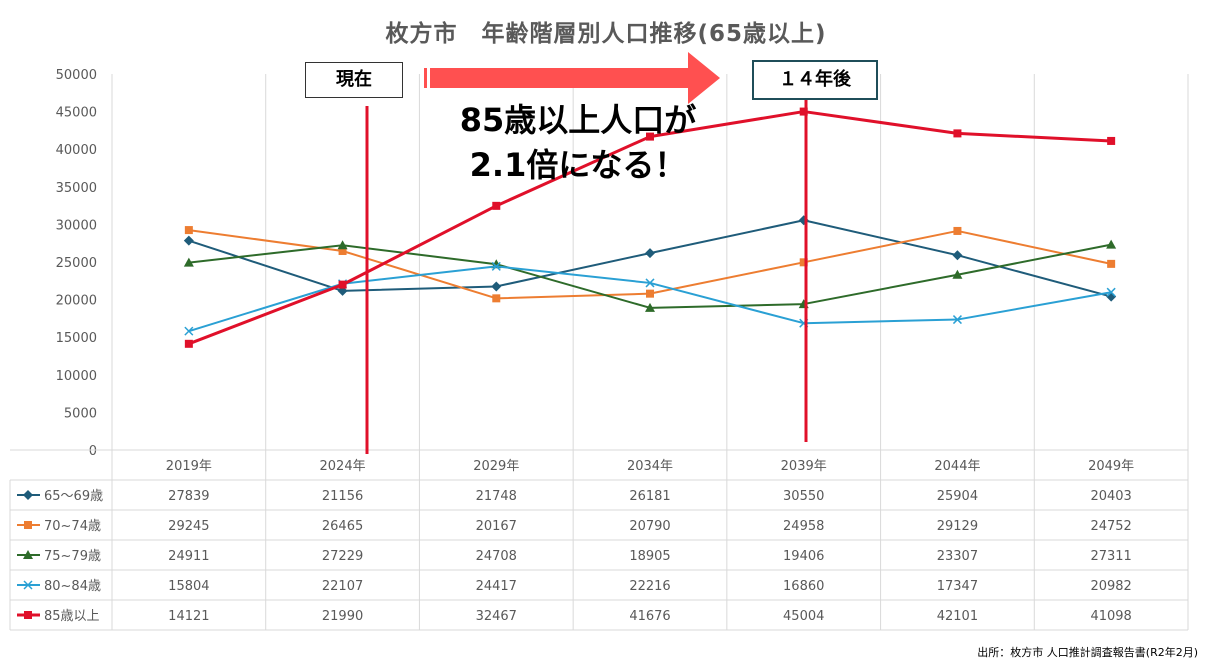  What do you see at coordinates (649, 616) in the screenshot?
I see `data-label: 41676` at bounding box center [649, 616].